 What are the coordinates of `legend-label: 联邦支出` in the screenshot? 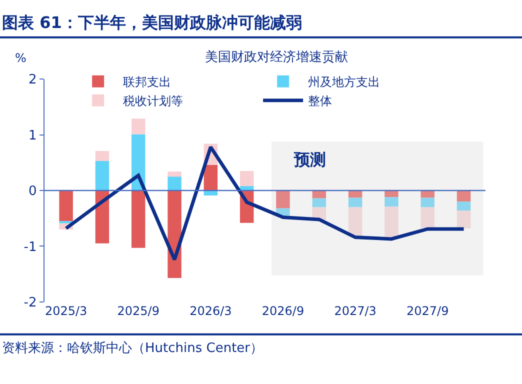 It's located at (147, 82).